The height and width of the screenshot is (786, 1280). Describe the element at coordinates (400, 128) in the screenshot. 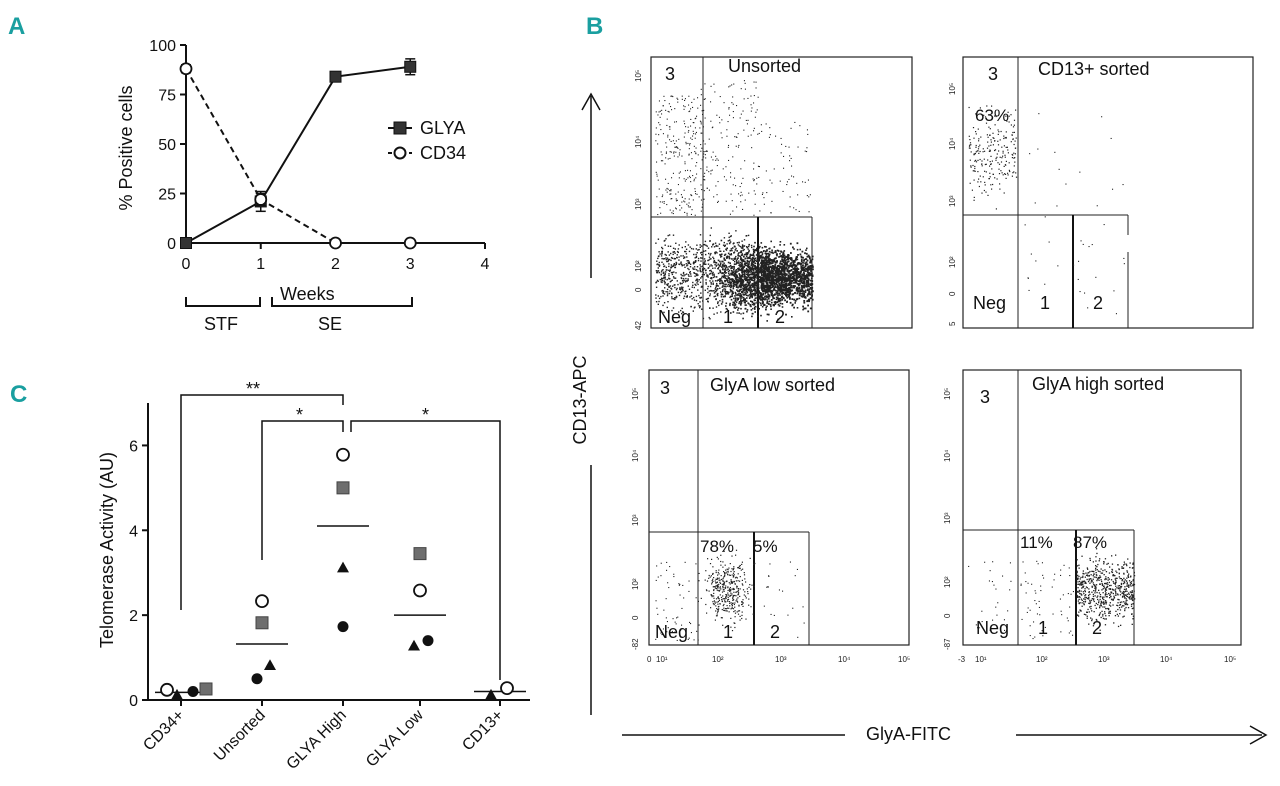

I see `legend-glya-marker` at that location.